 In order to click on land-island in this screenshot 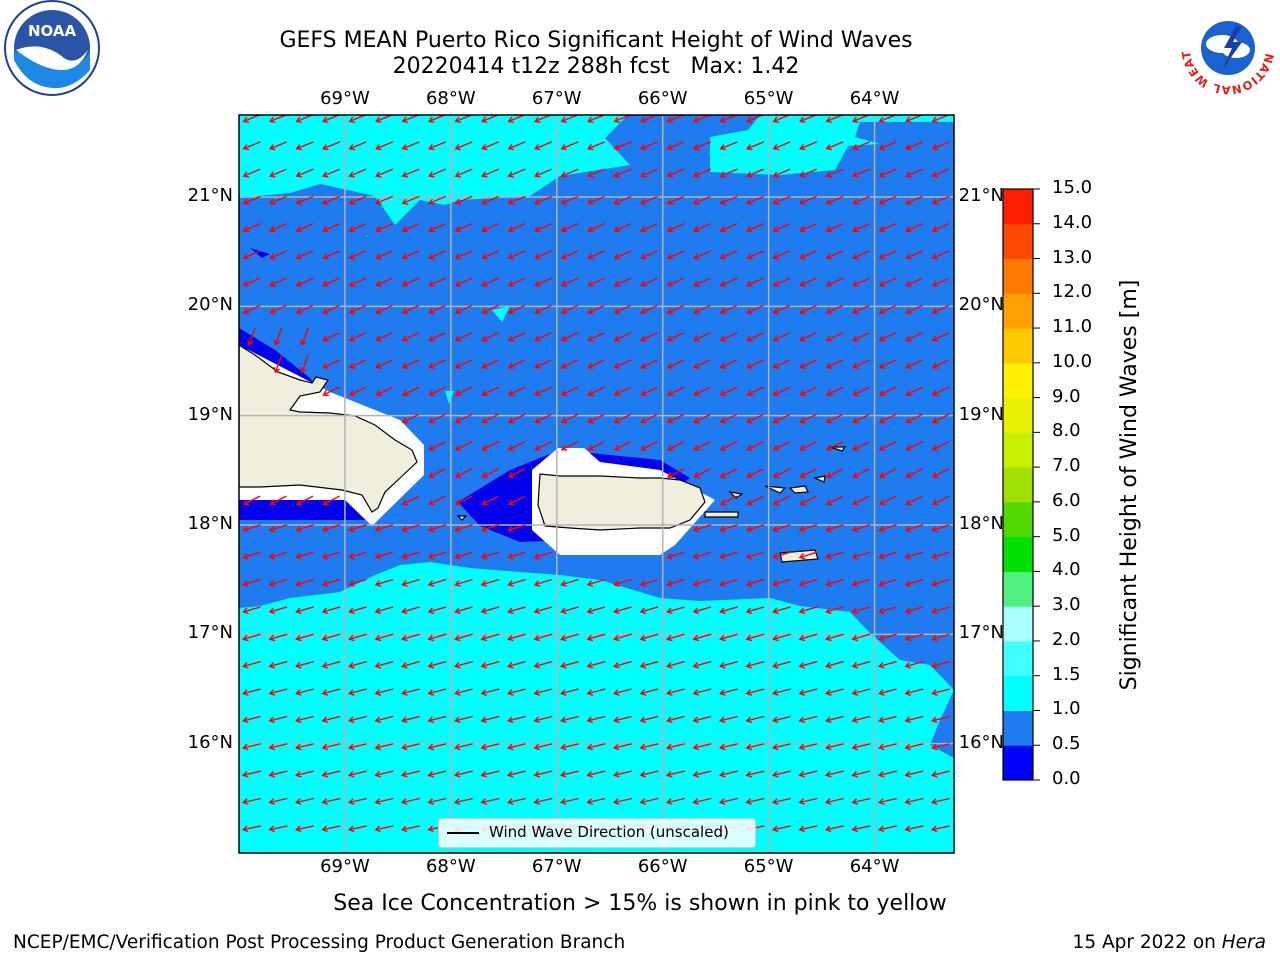, I will do `click(798, 489)`.